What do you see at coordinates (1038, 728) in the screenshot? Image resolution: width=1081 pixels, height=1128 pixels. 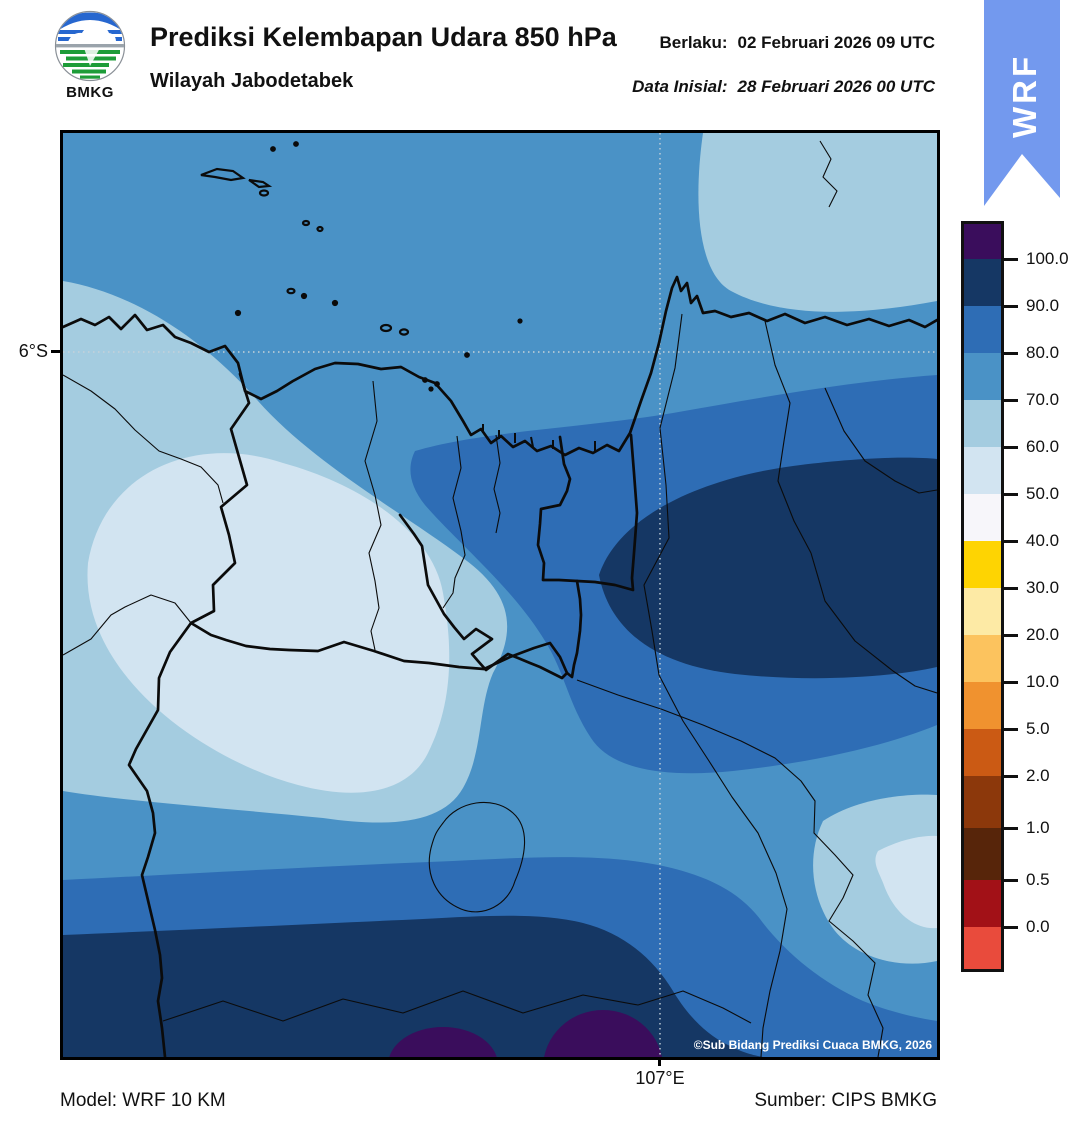 I see `colorbar-tick-label: 5.0` at bounding box center [1038, 728].